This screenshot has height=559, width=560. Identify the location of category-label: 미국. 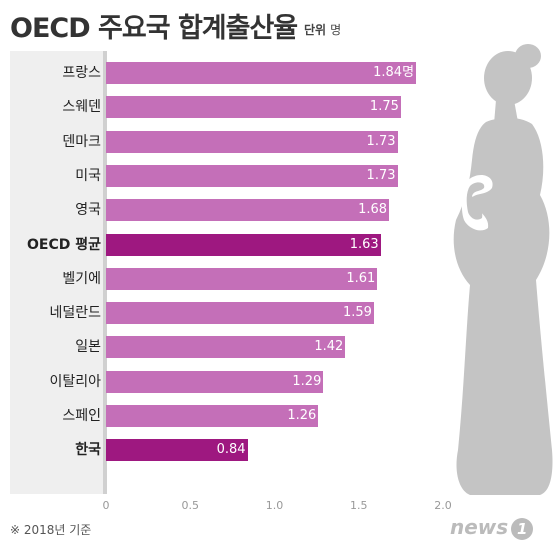
(88, 175).